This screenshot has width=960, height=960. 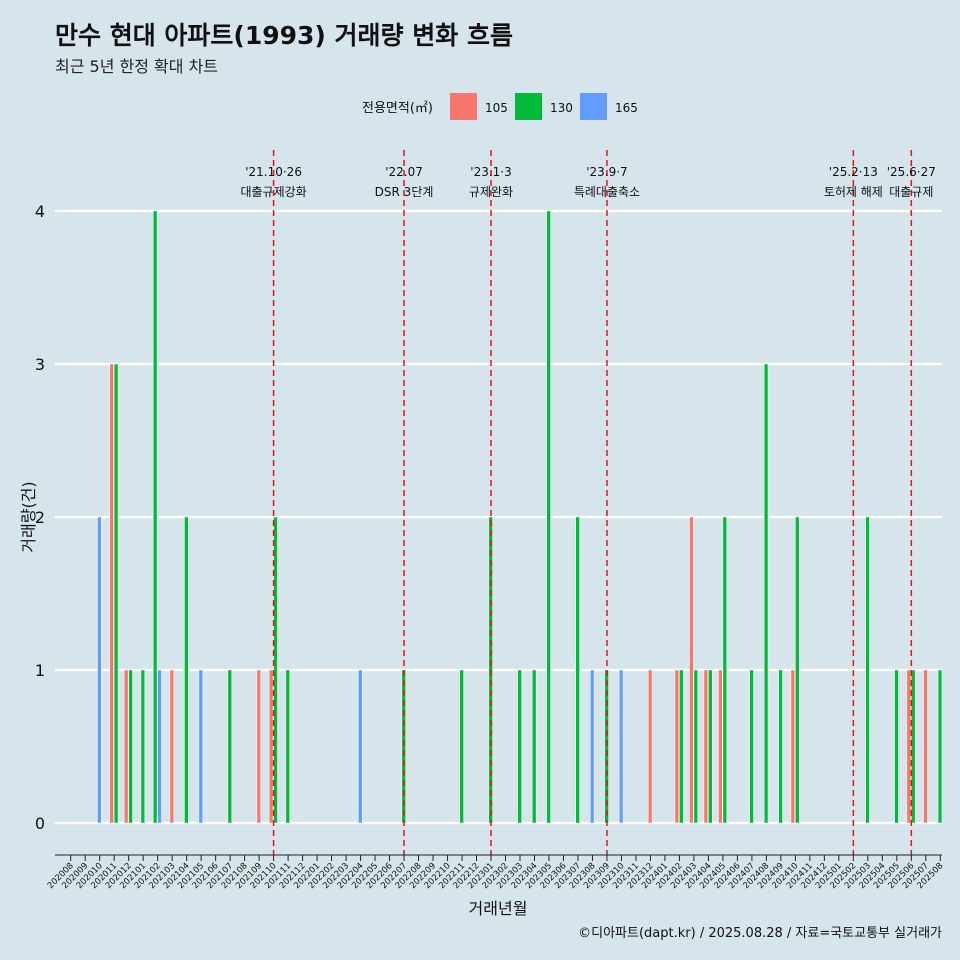 I want to click on y-tick-label: 2, so click(x=40, y=517).